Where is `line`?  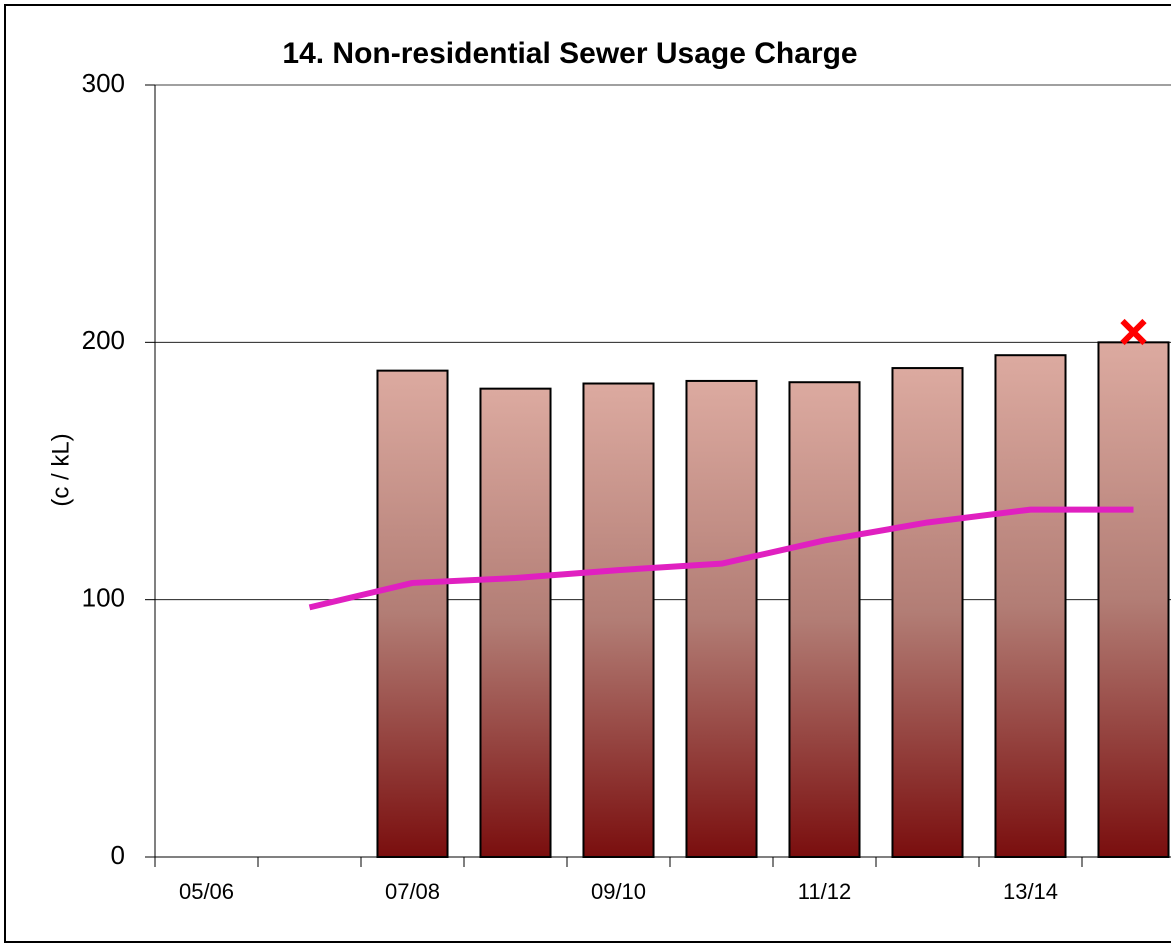 line is located at coordinates (721, 558).